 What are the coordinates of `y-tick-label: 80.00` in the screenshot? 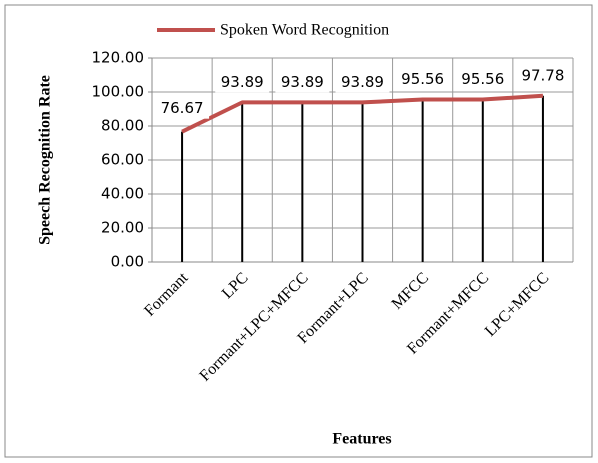 It's located at (122, 126).